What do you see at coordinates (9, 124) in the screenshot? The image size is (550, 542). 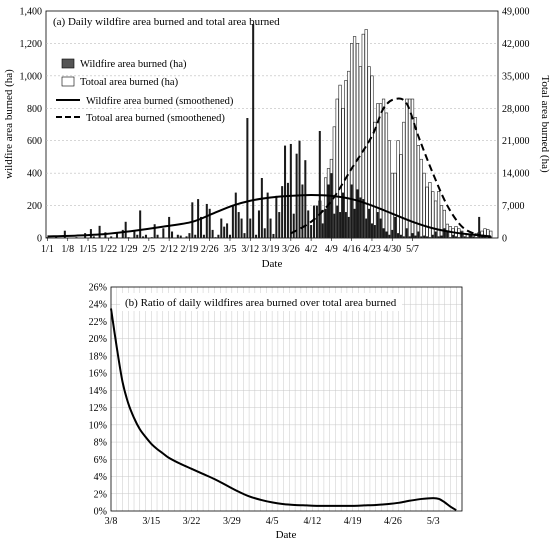 I see `chart-a-y-label: wildfire area burned (ha)` at bounding box center [9, 124].